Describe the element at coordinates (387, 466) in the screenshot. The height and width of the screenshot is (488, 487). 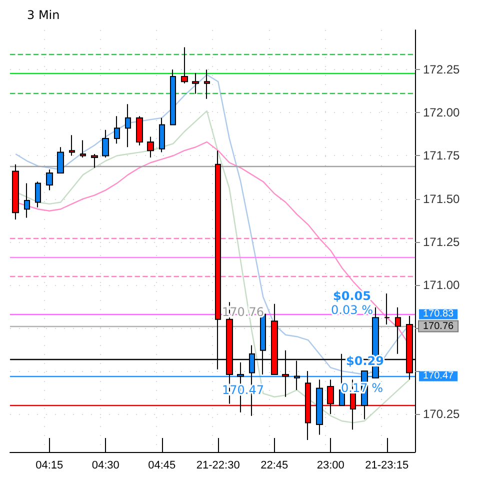
I see `x-tick-label: 21-23:15` at that location.